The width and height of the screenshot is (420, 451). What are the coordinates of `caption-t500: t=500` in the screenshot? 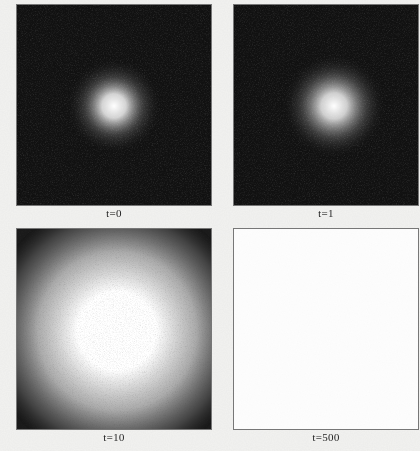 It's located at (326, 438).